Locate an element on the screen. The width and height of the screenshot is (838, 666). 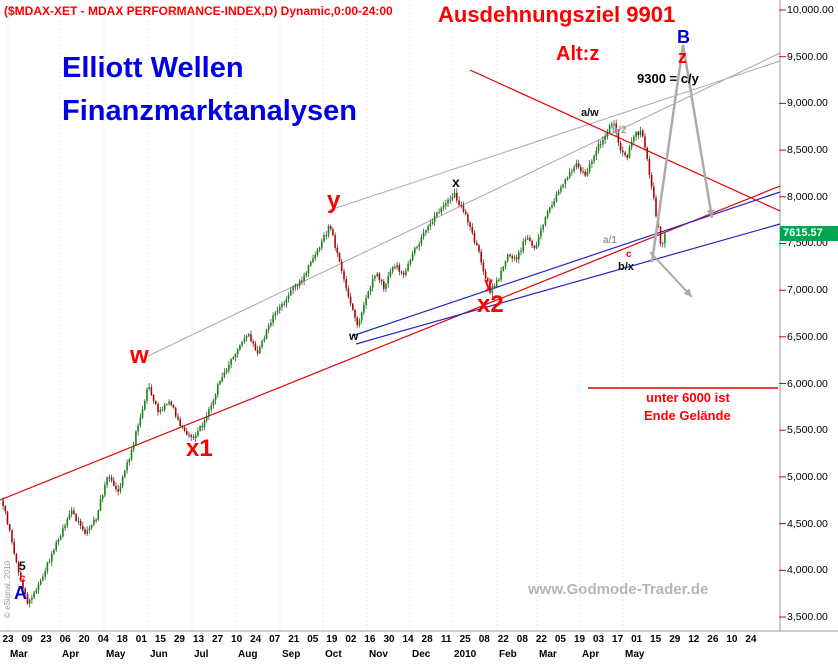
date-tick-label: 03 is located at coordinates (598, 639).